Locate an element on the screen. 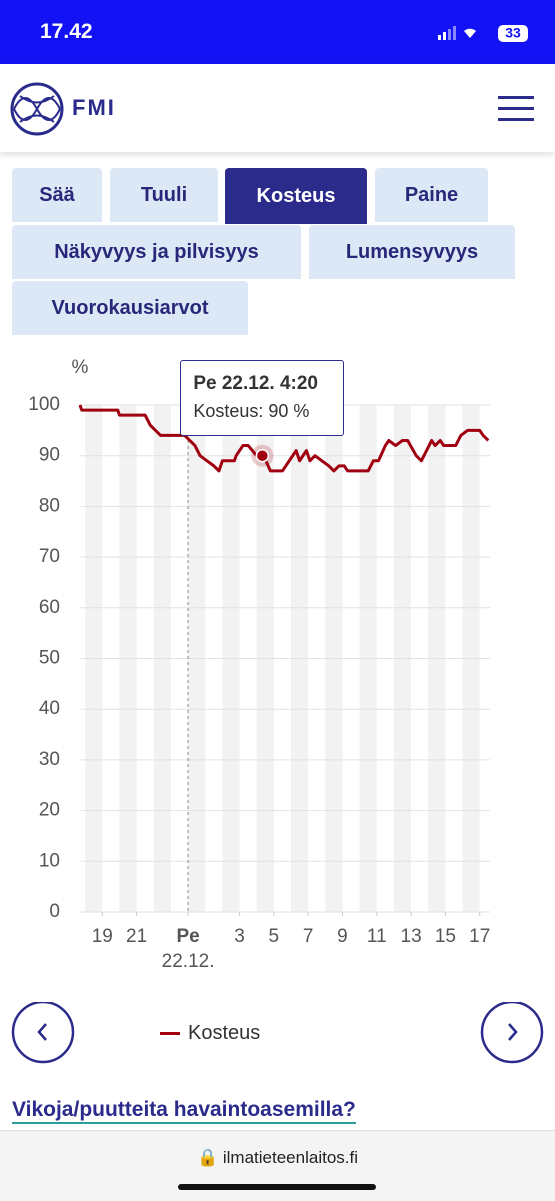 The width and height of the screenshot is (555, 1201). logo-text: FMI is located at coordinates (94, 107).